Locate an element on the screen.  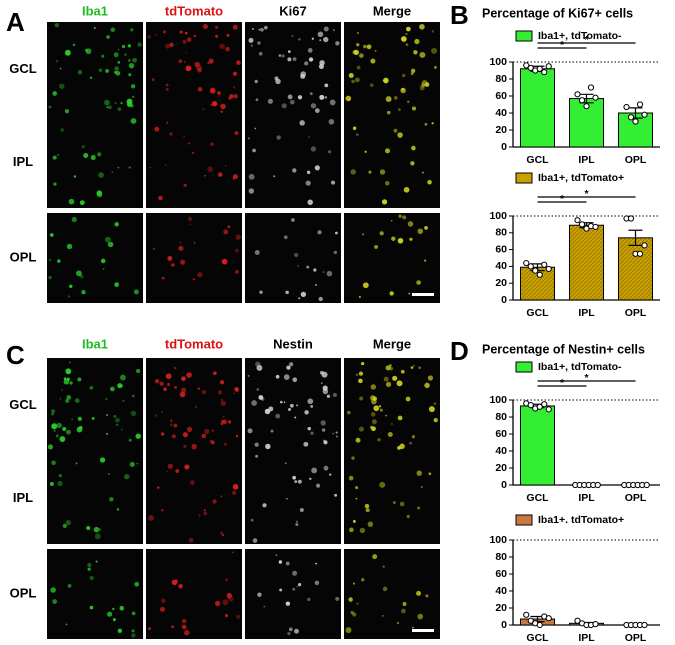
y-tick-label: 40 is located at coordinates (501, 591).